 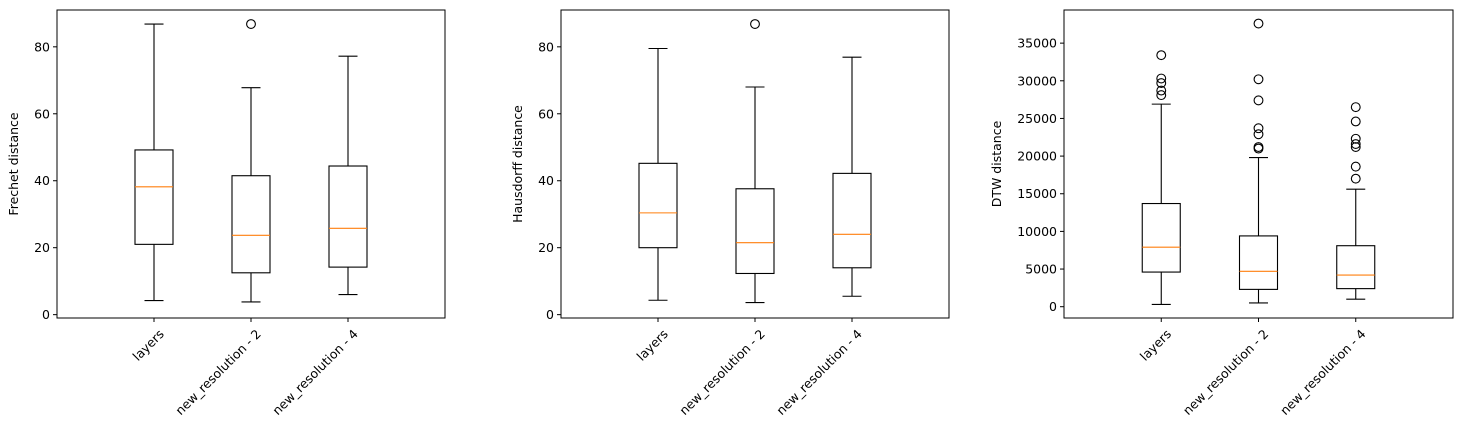 I want to click on y-tick-label: 10000, so click(x=1037, y=231).